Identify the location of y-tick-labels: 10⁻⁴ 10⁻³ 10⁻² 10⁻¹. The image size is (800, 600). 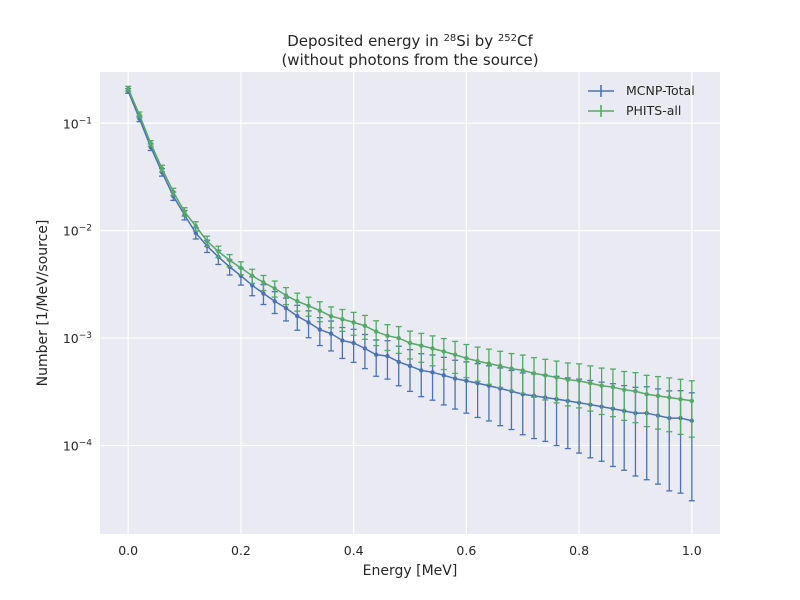
(77, 284).